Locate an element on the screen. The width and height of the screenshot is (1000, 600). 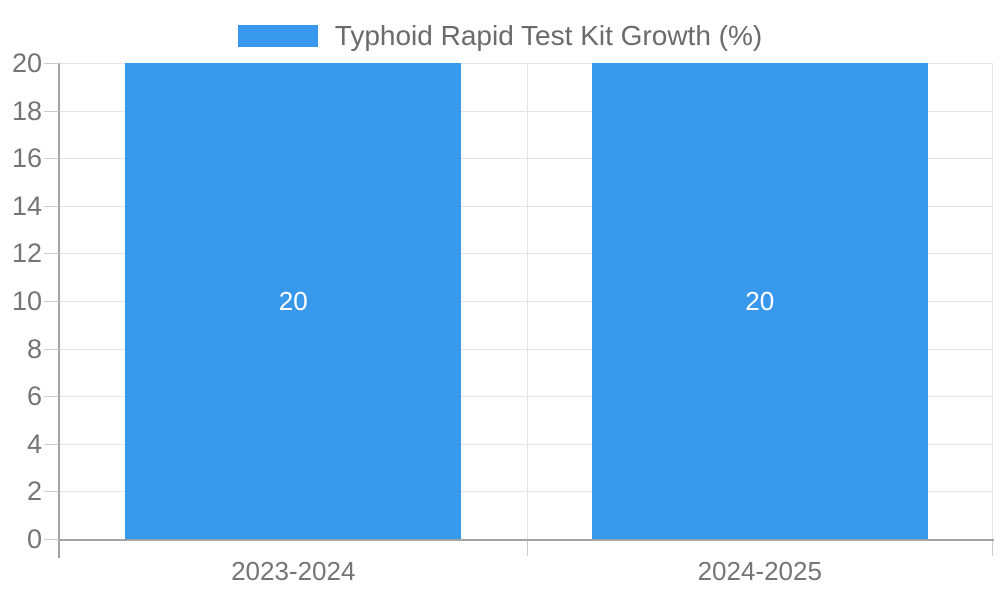
y-axis-tick-label: 20 is located at coordinates (26, 63).